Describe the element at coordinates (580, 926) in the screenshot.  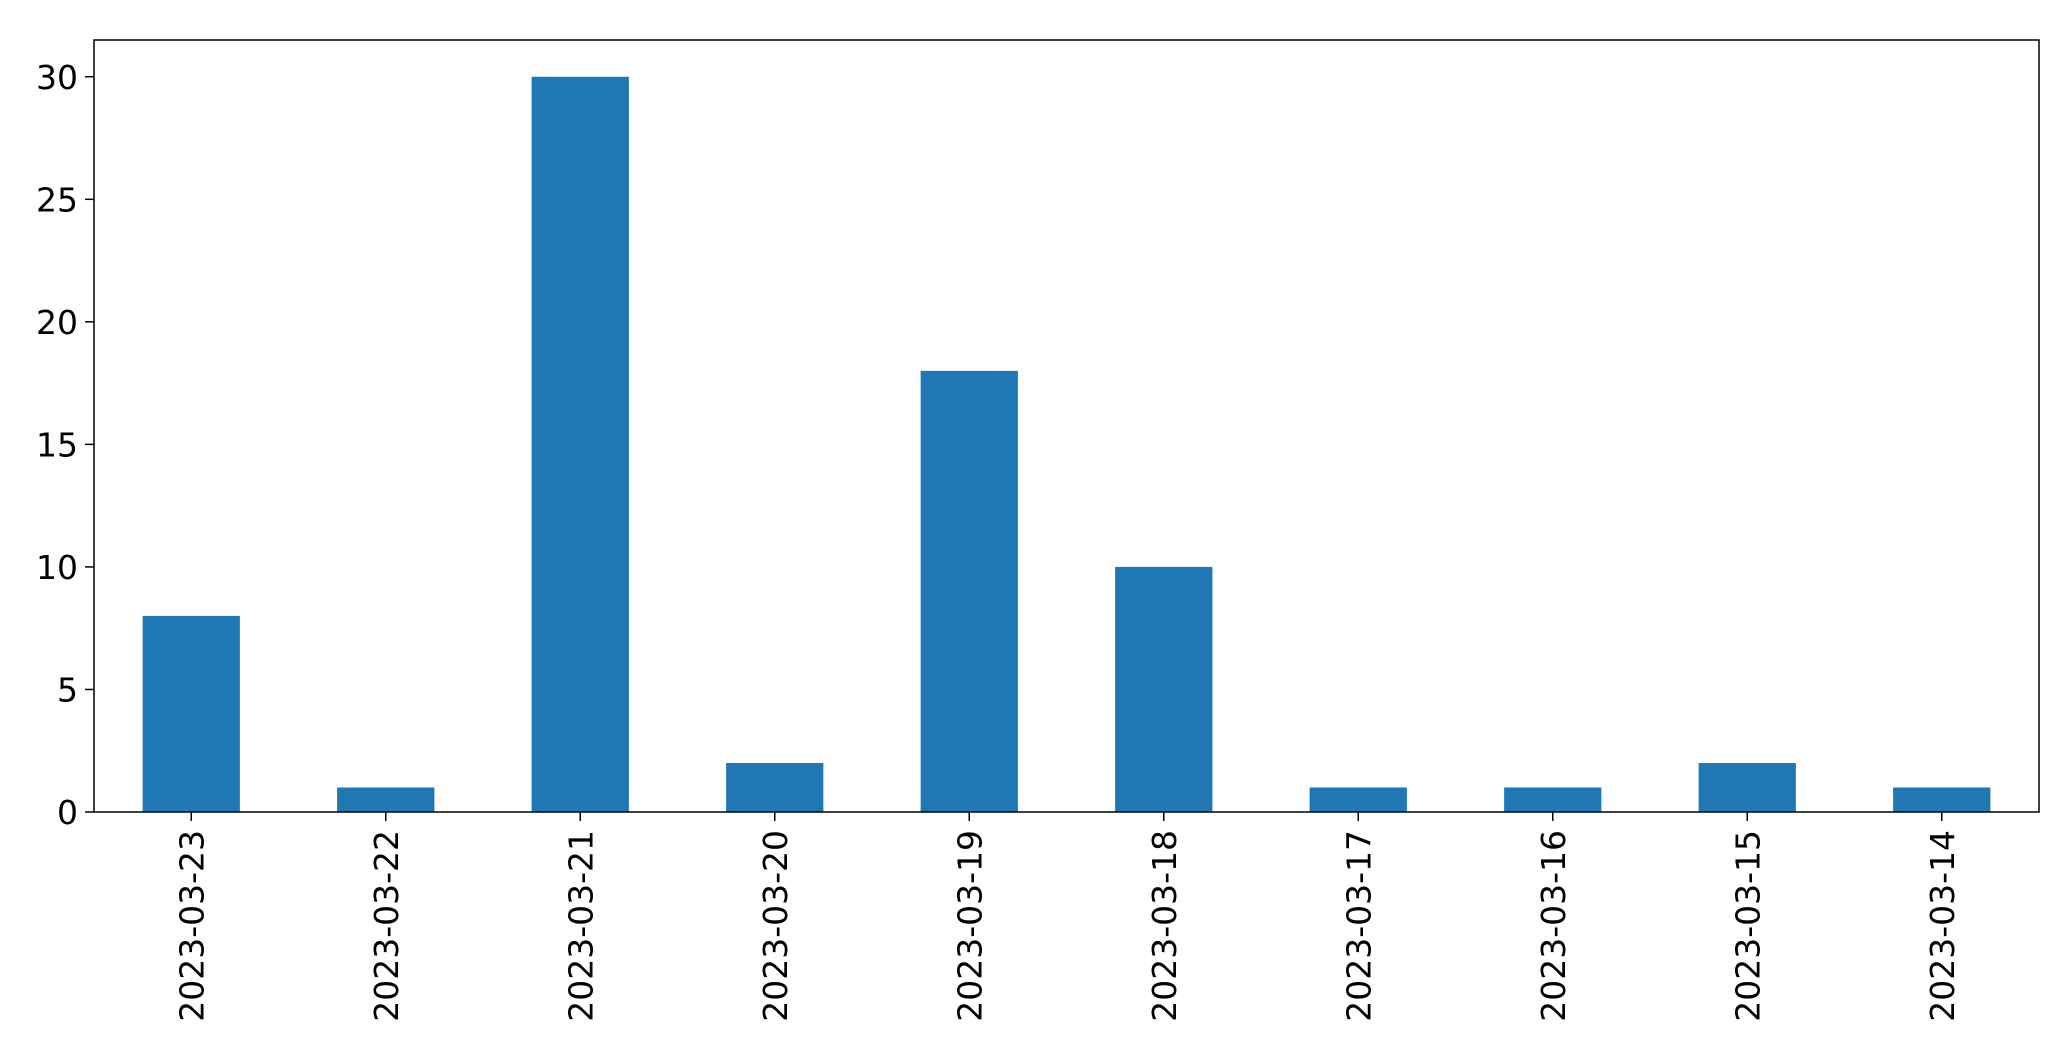
I see `x-tick-label: 2023-03-21` at that location.